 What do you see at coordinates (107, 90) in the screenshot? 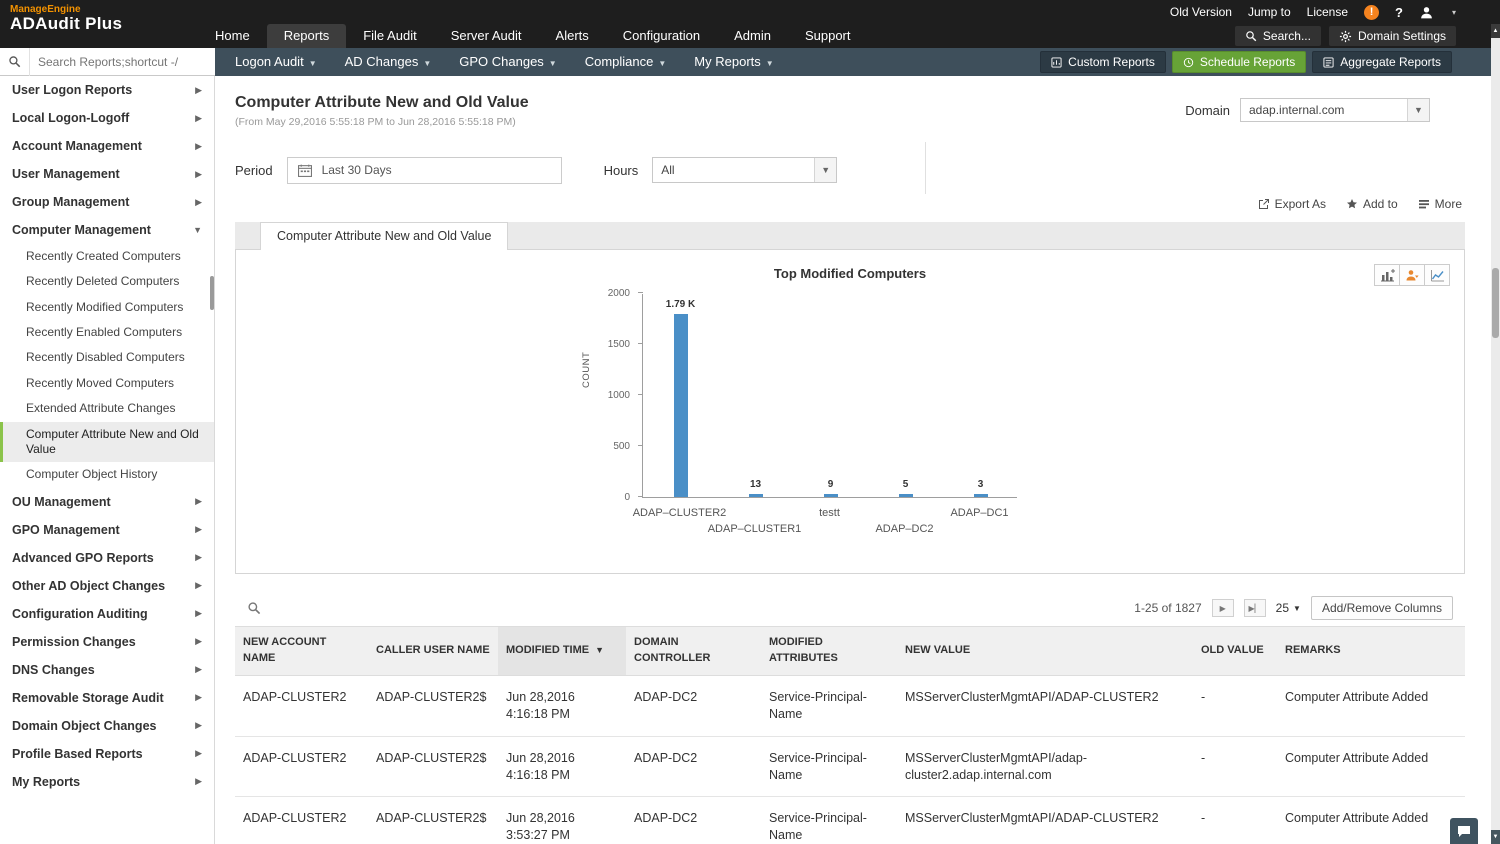
I see `sidebar-item-user-logon-reports: User Logon Reports ▶` at bounding box center [107, 90].